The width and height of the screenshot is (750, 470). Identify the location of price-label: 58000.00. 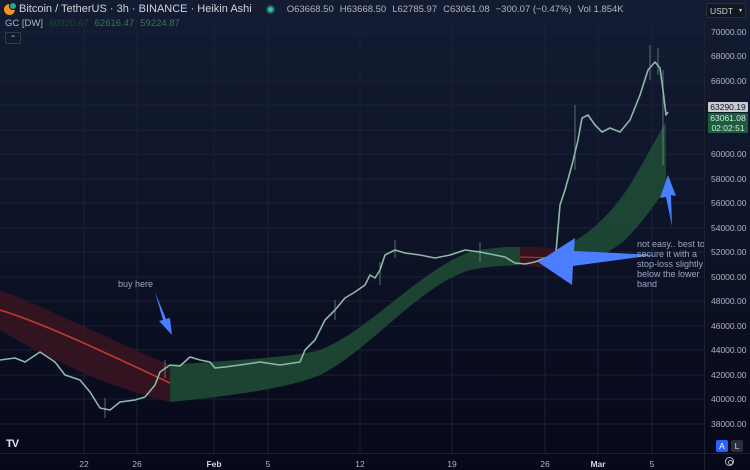
(729, 179).